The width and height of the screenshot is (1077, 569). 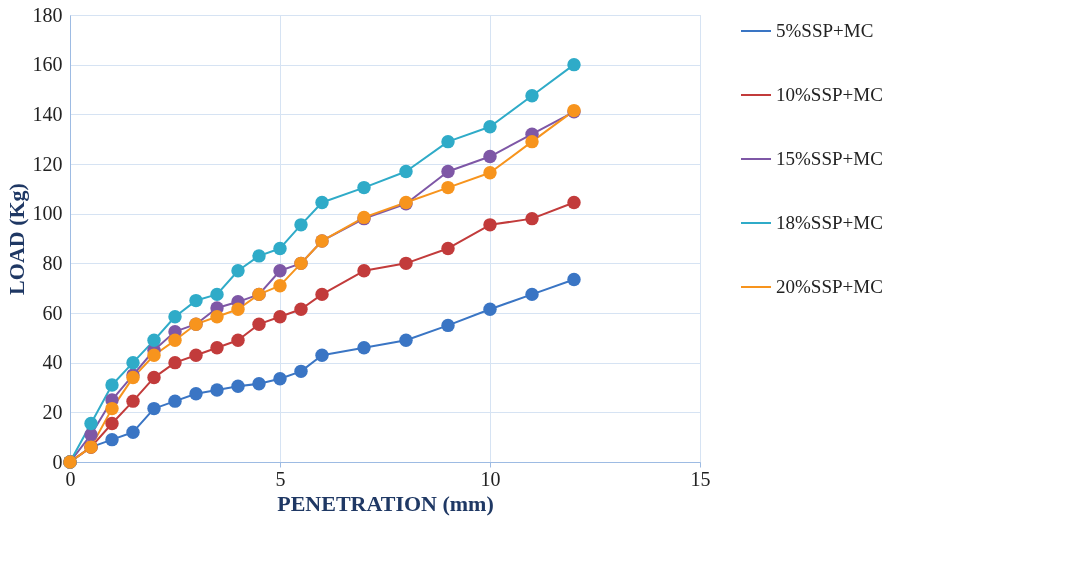 I want to click on y-tick-label: 140, so click(x=47, y=113).